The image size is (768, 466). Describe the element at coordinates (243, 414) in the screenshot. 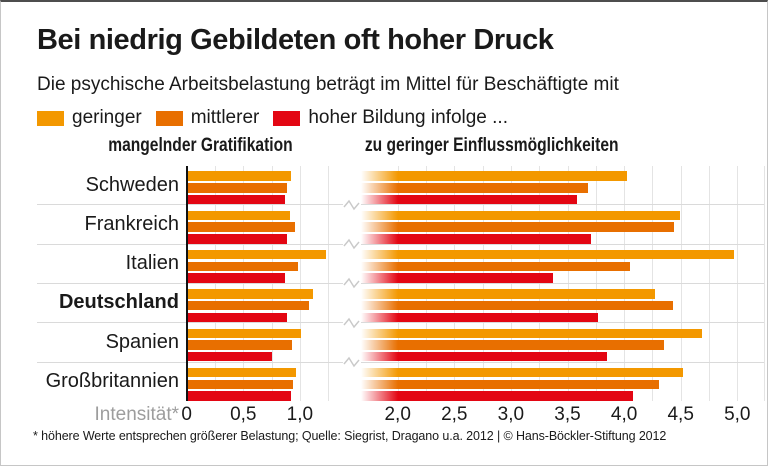

I see `x-tick-label: 0,5` at that location.